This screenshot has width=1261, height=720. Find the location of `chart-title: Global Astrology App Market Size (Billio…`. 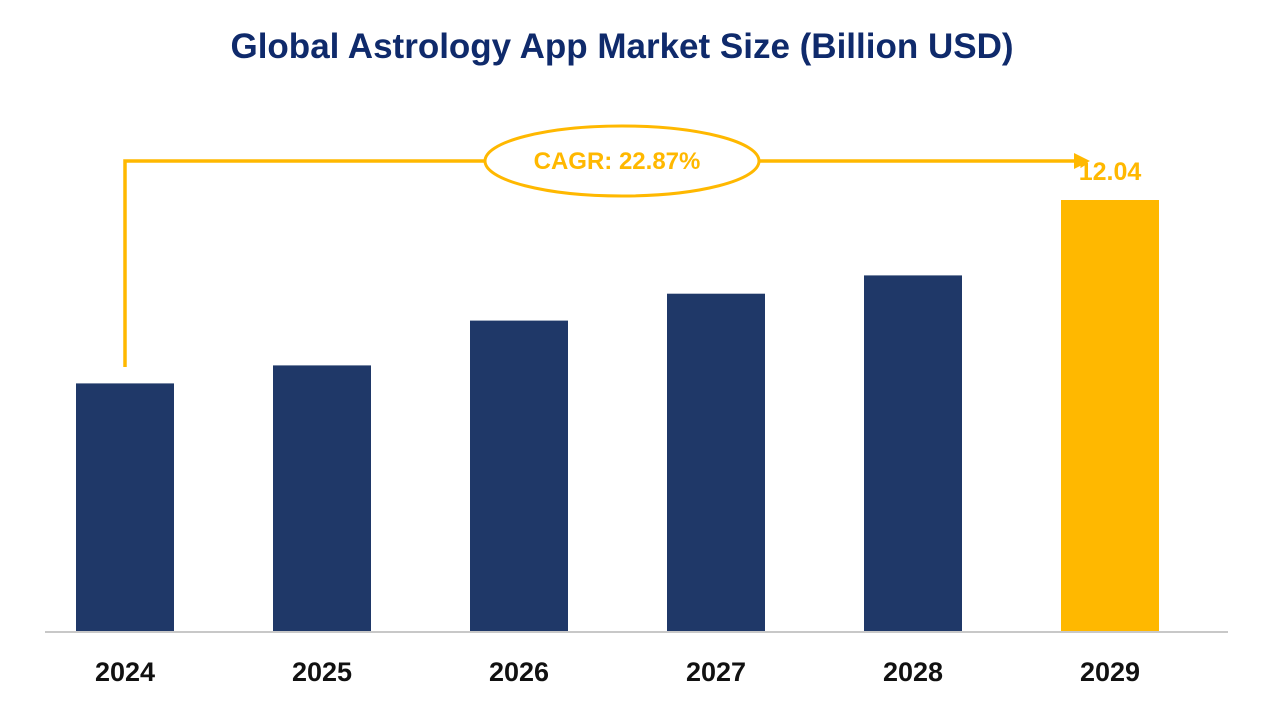

chart-title: Global Astrology App Market Size (Billio… is located at coordinates (621, 46).